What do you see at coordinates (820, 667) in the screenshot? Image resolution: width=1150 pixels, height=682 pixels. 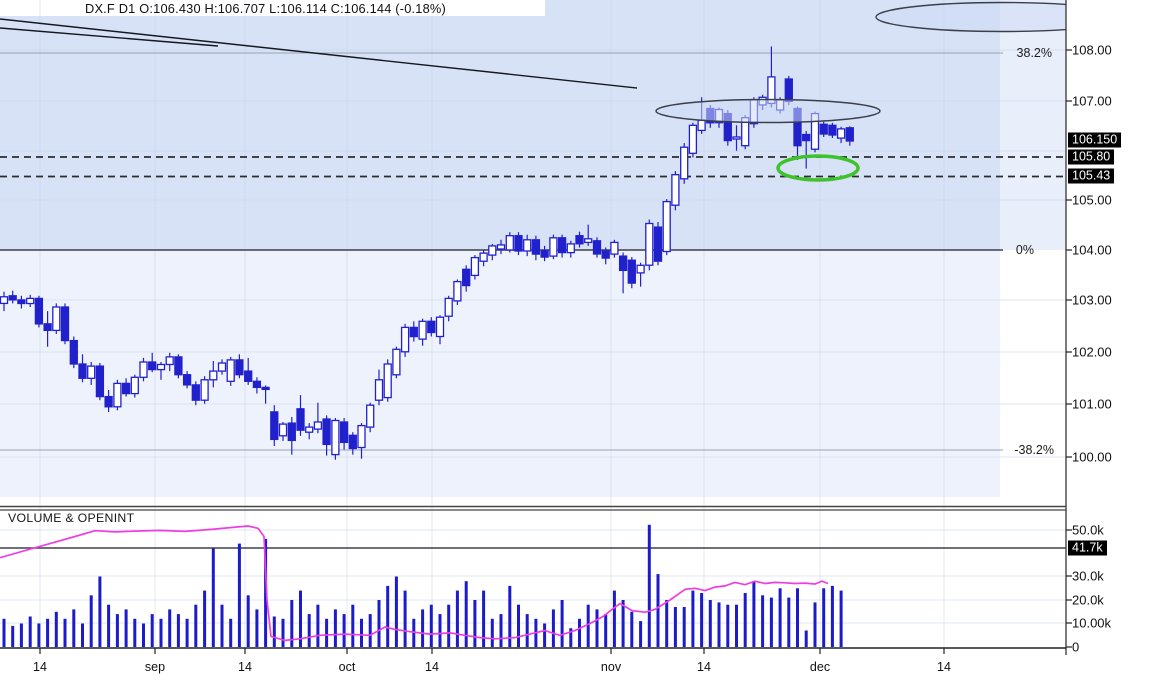 I see `time-axis-label-dec: dec` at bounding box center [820, 667].